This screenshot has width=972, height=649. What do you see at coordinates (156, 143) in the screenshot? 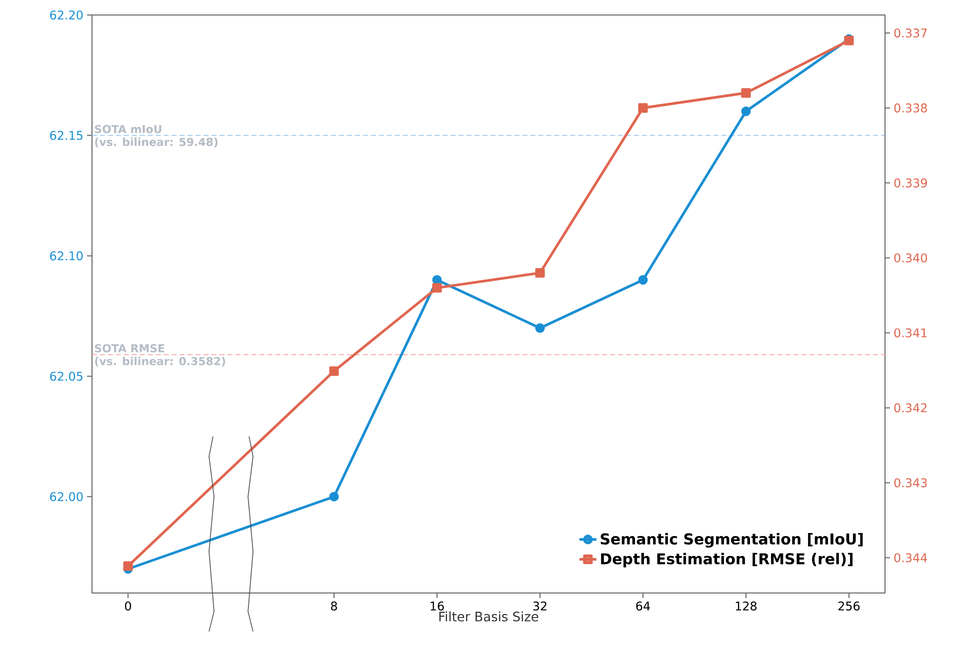
I see `annotation: (vs. bilinear: 59.48)` at bounding box center [156, 143].